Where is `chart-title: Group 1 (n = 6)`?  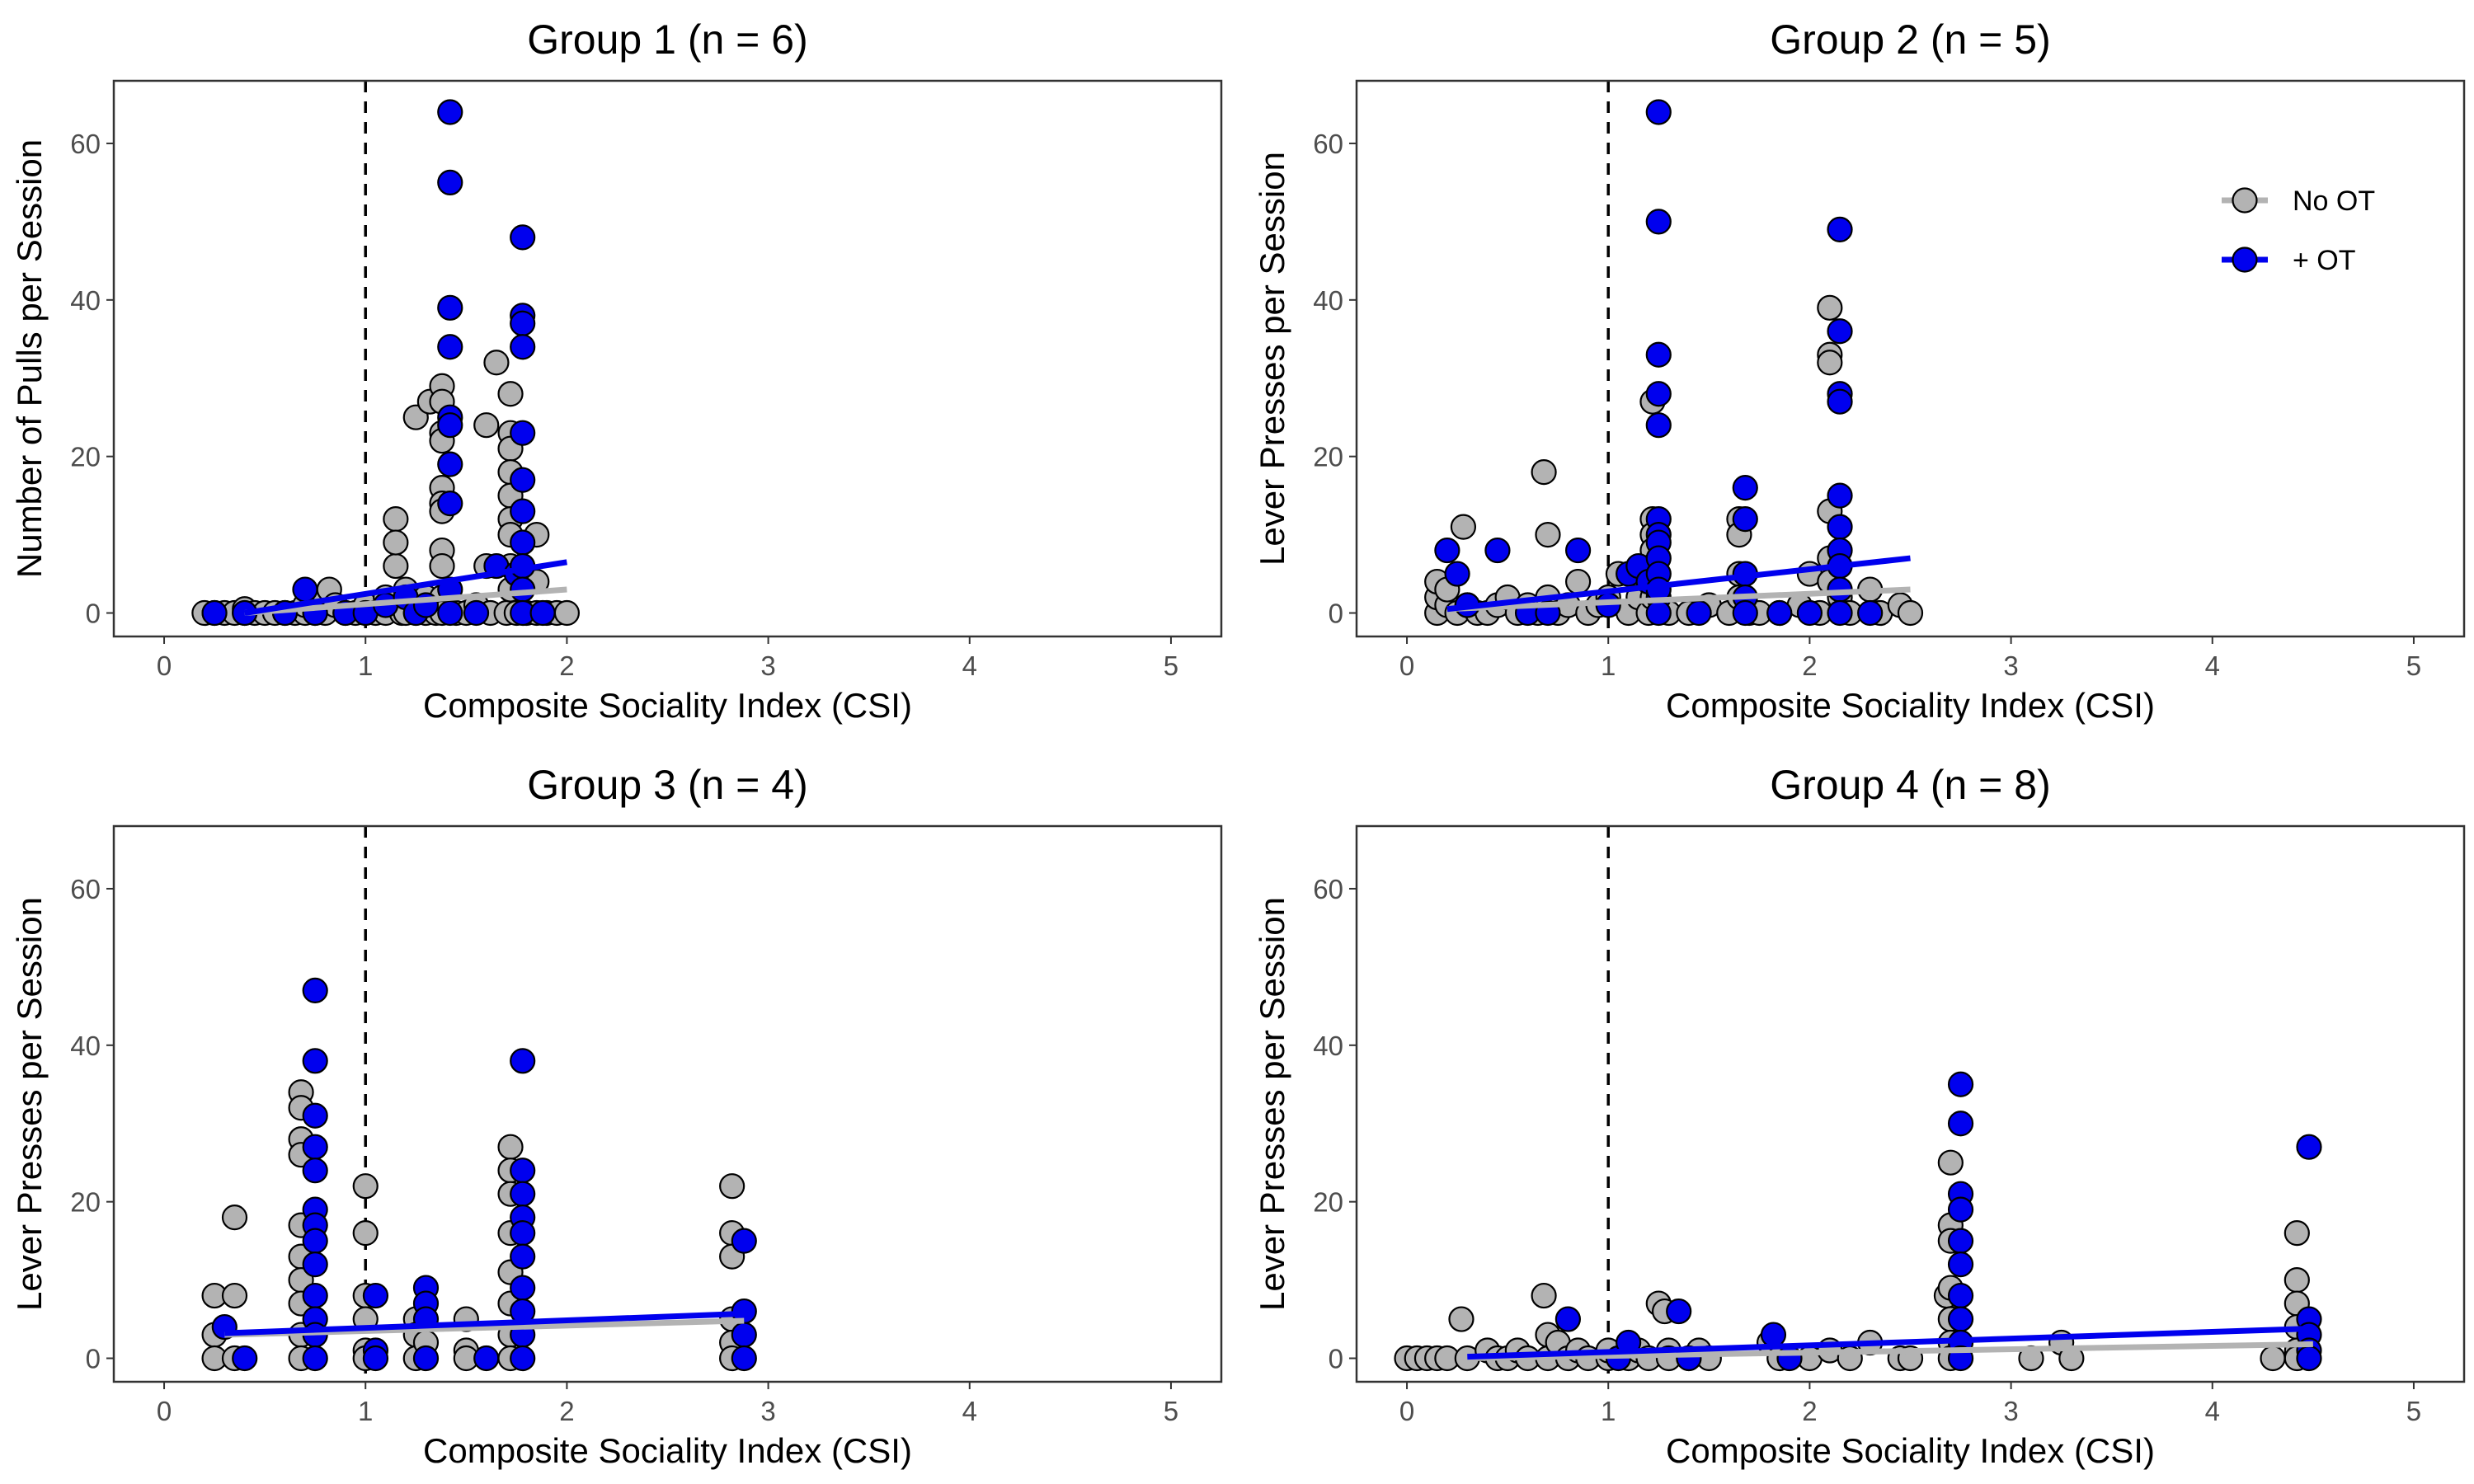 chart-title: Group 1 (n = 6) is located at coordinates (667, 39).